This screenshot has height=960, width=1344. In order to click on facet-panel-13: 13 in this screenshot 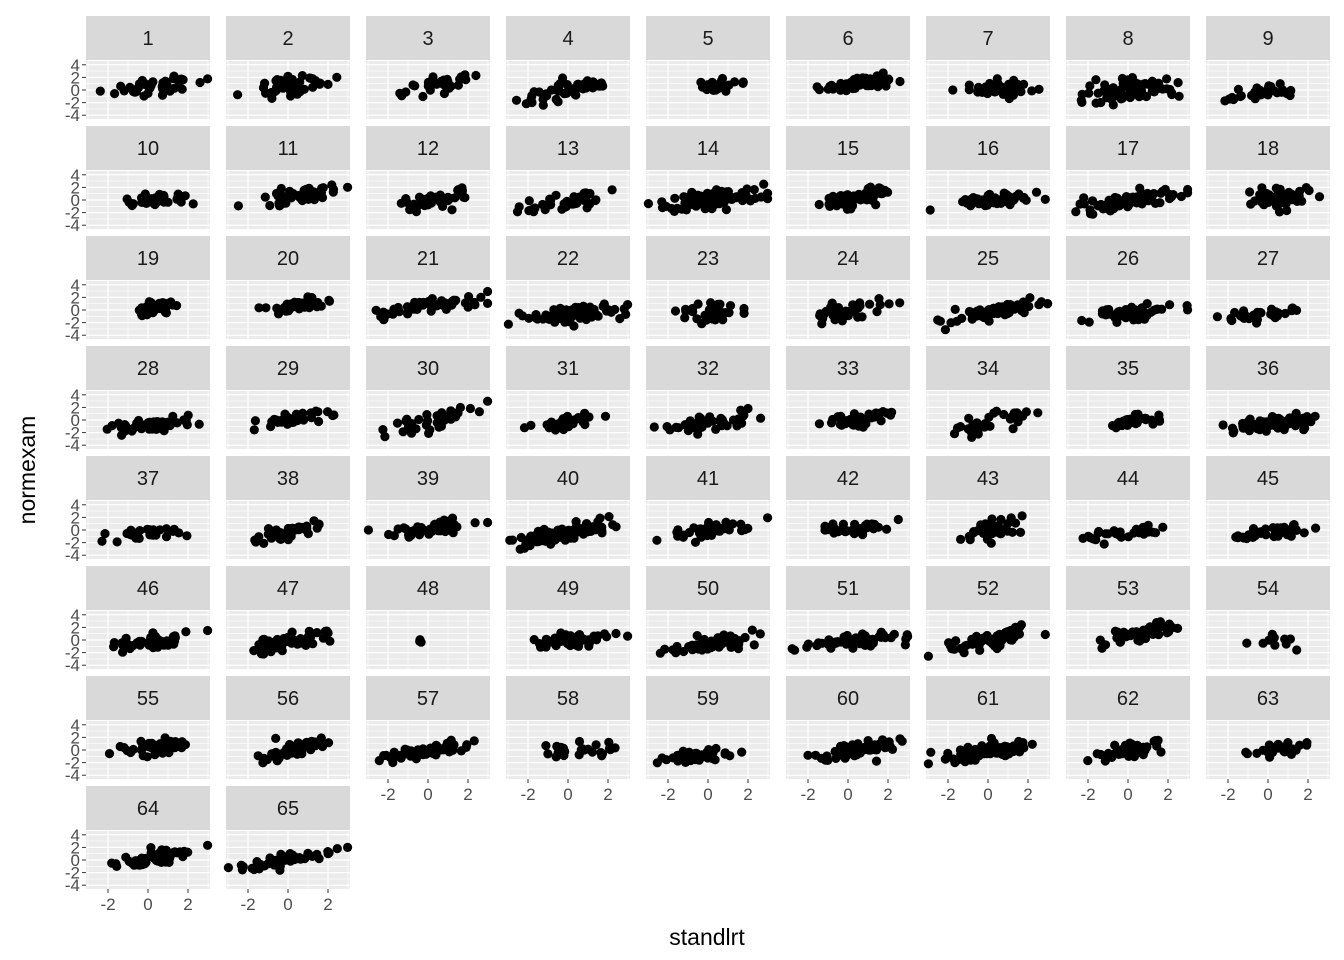, I will do `click(568, 177)`.